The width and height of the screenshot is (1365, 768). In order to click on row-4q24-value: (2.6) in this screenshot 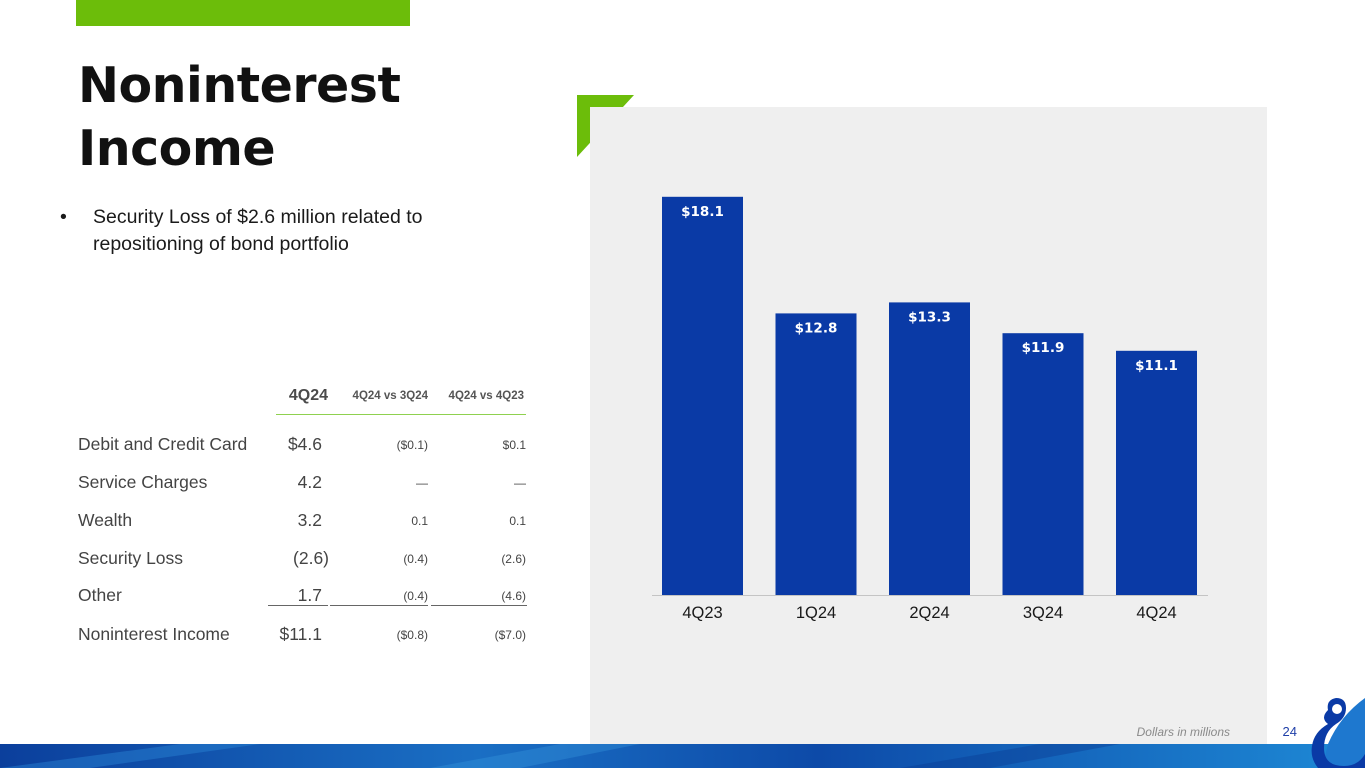, I will do `click(311, 558)`.